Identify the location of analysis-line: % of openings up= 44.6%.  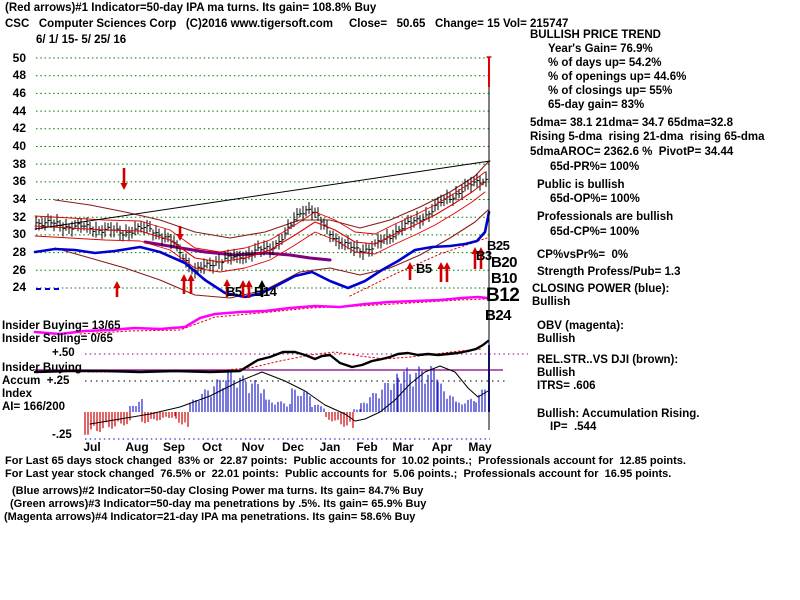
(617, 77).